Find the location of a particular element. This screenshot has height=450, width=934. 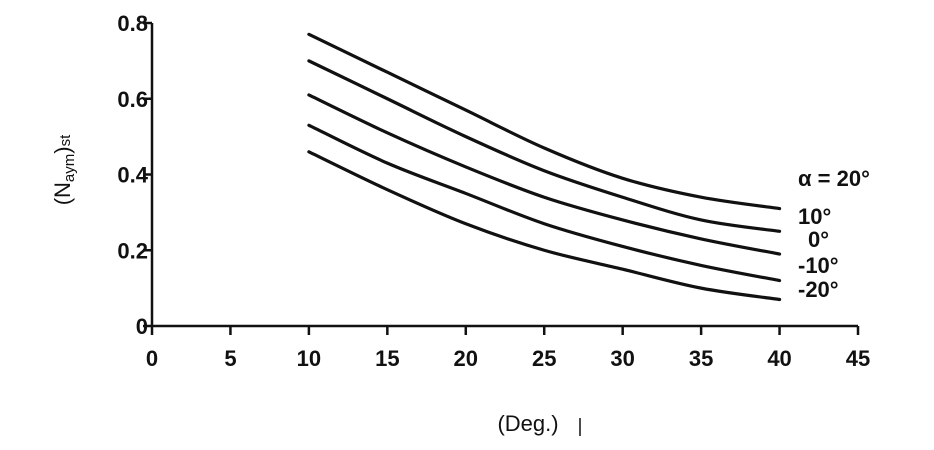

x-tick-label: 45 is located at coordinates (858, 358).